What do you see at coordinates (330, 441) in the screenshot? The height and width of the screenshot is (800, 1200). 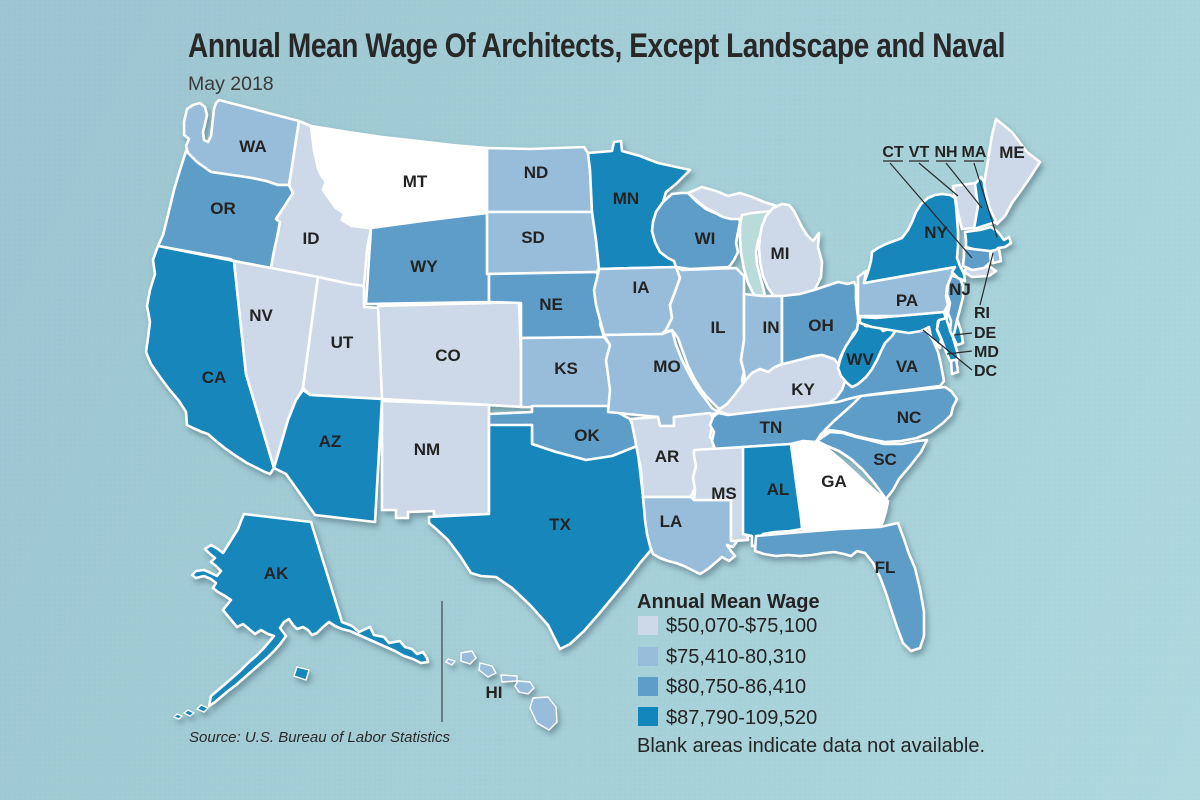 I see `svg-text: AZ` at bounding box center [330, 441].